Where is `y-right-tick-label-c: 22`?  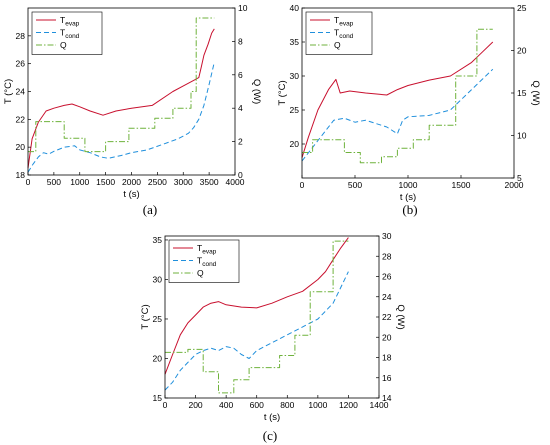 y-right-tick-label-c: 22 is located at coordinates (387, 317).